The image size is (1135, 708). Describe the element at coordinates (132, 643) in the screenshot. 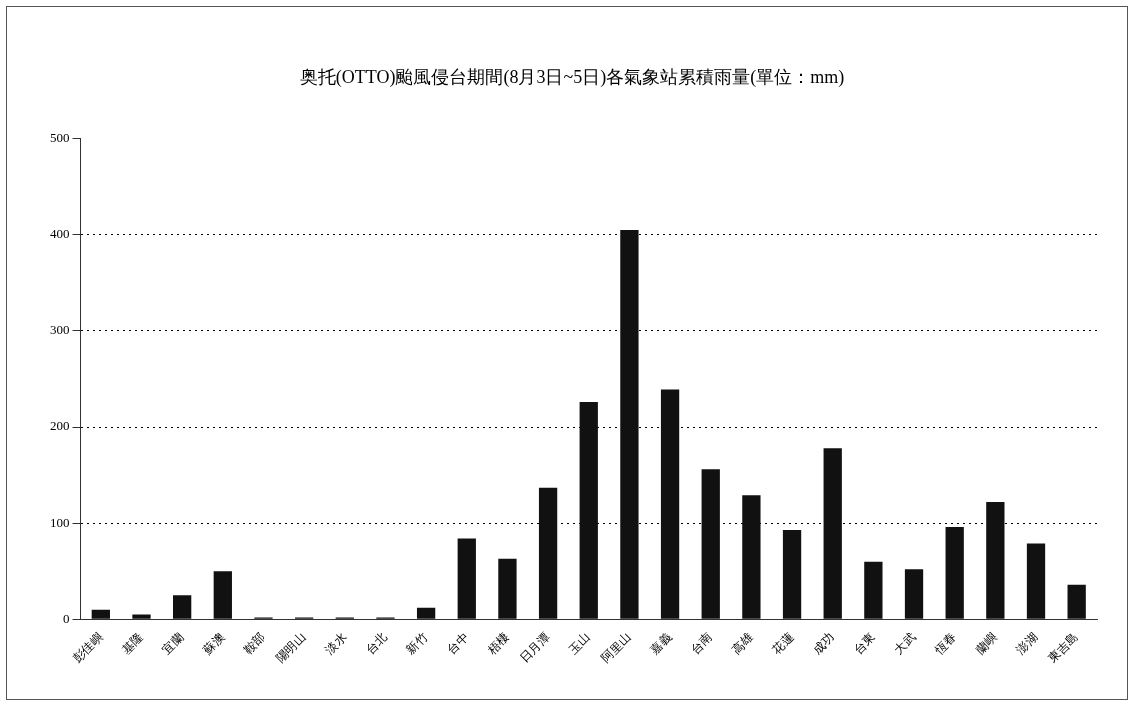

I see `x-tick-label: 基隆` at that location.